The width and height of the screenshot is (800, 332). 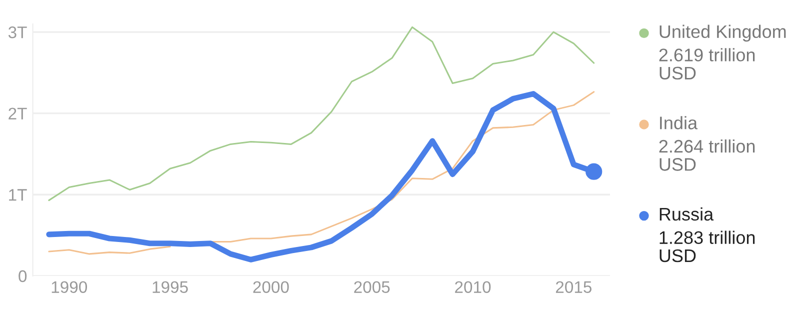 I want to click on y-tick-label: 0, so click(x=22, y=276).